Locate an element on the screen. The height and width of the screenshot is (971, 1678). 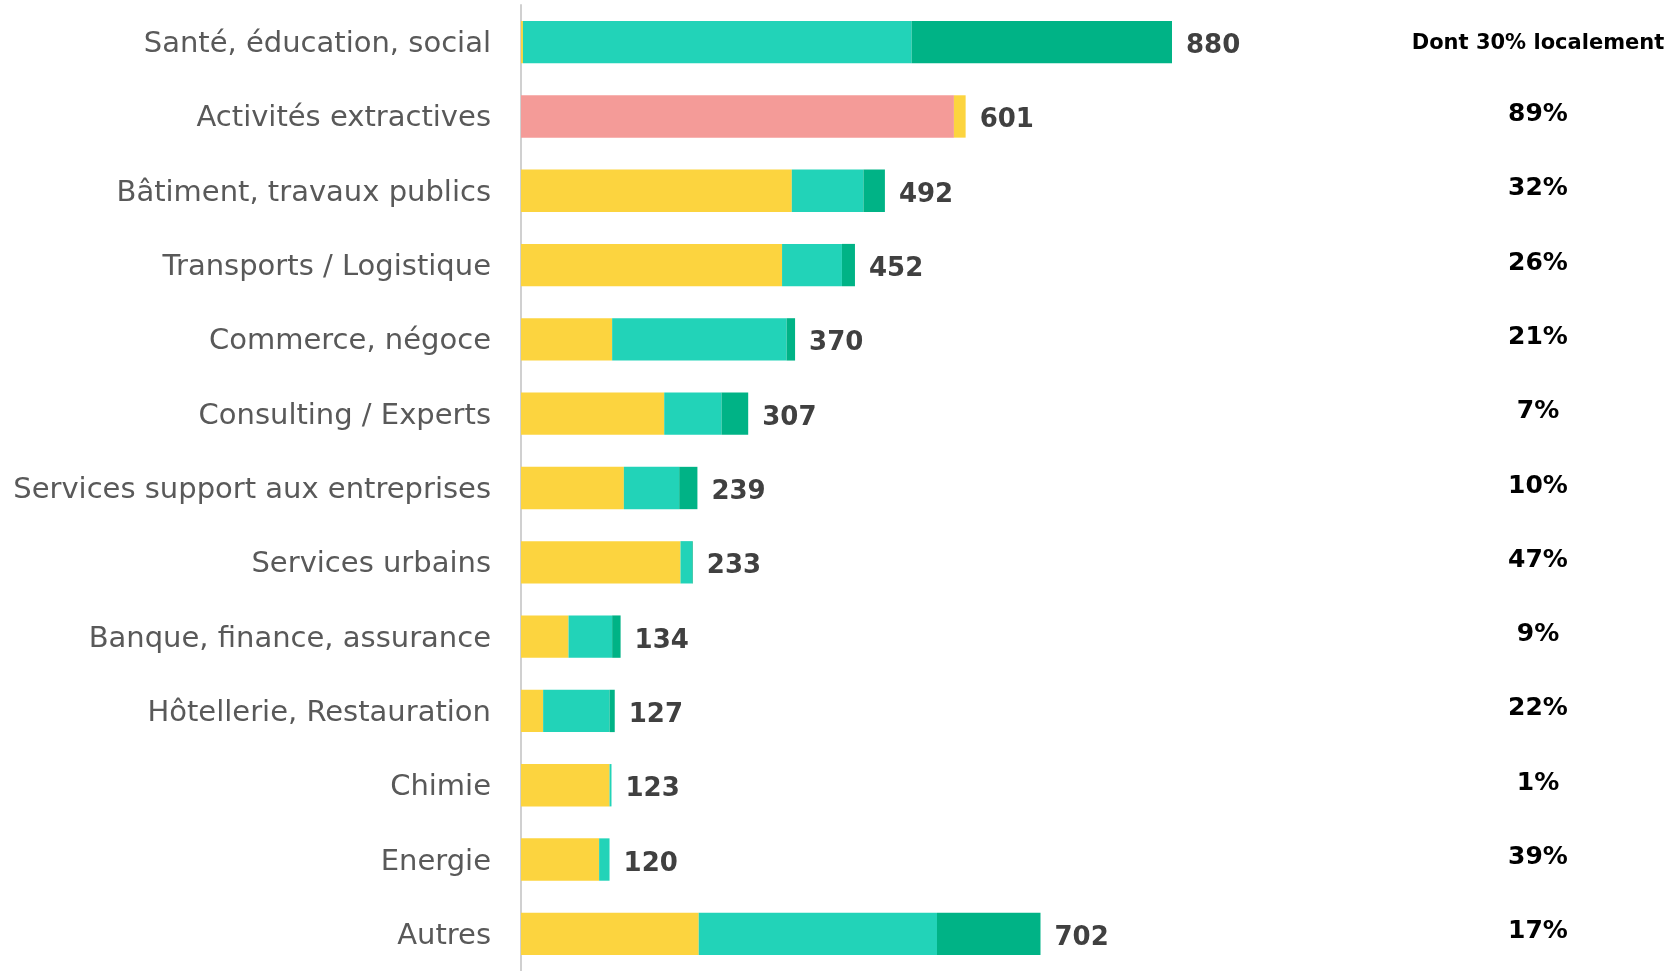
text: 89% is located at coordinates (1538, 112).